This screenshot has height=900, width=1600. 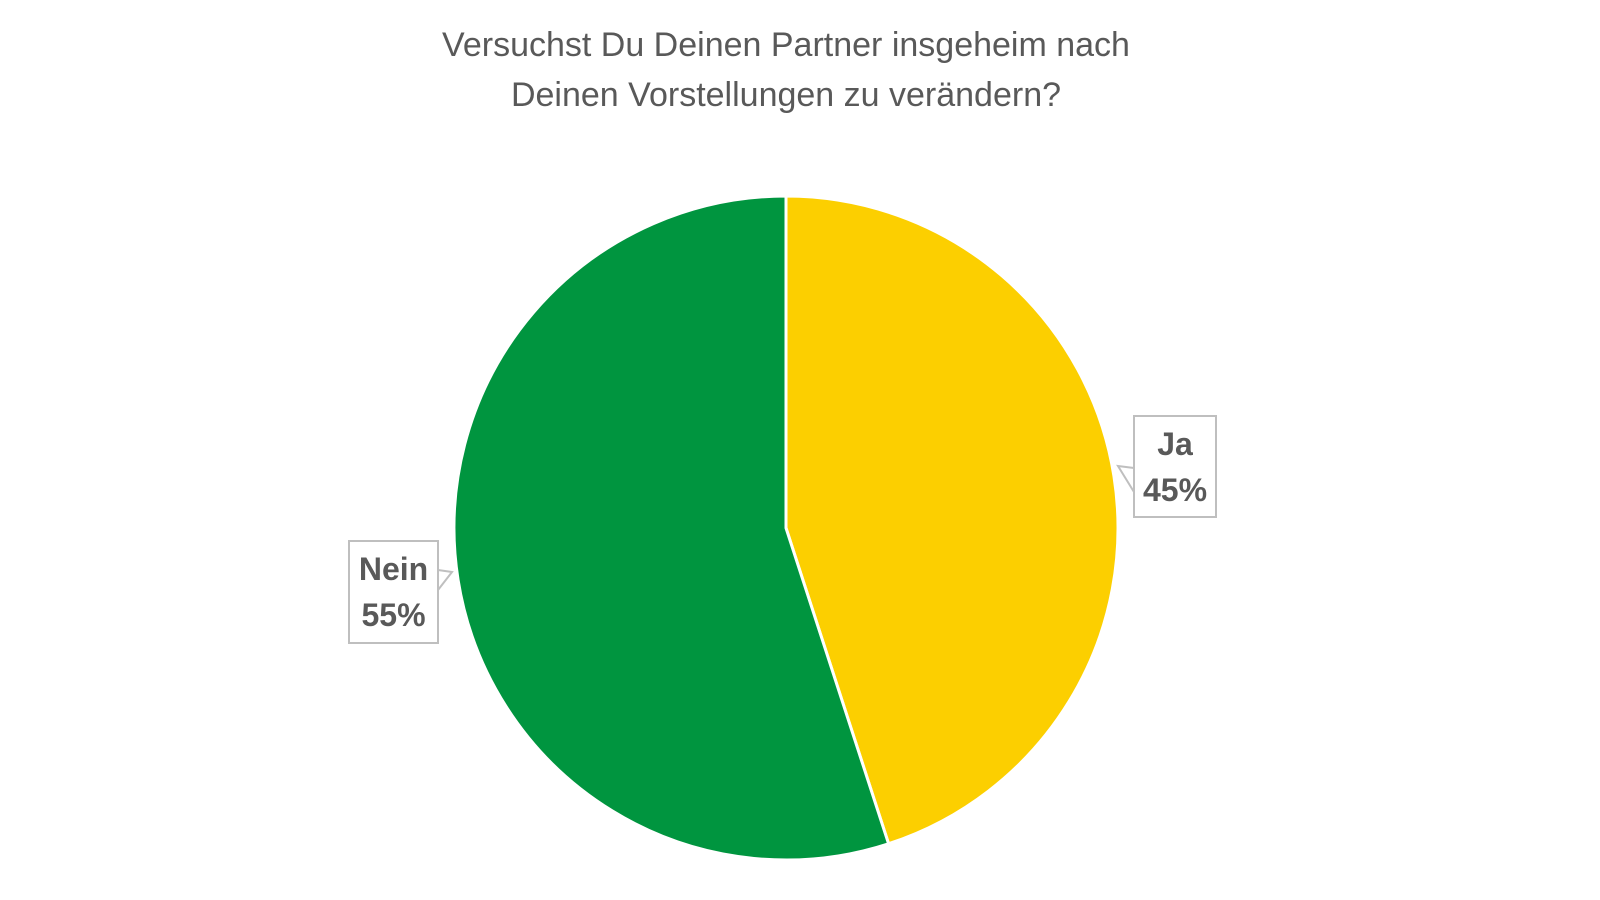 I want to click on data-label-ja: Ja 45%, so click(x=1175, y=466).